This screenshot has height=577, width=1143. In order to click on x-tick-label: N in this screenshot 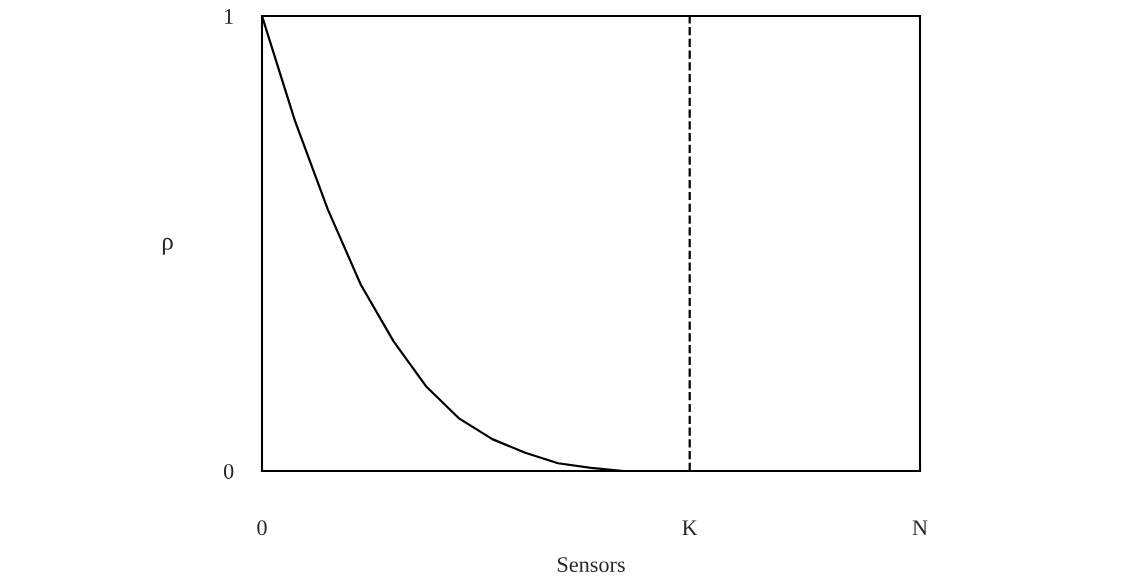, I will do `click(920, 528)`.